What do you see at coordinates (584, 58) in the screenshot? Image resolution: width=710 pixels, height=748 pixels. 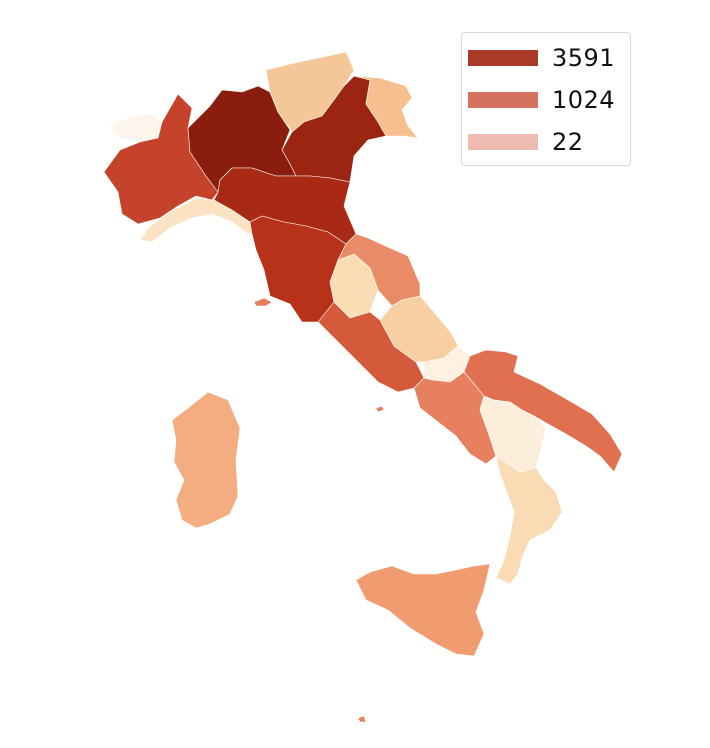 I see `legend-label: 3591` at bounding box center [584, 58].